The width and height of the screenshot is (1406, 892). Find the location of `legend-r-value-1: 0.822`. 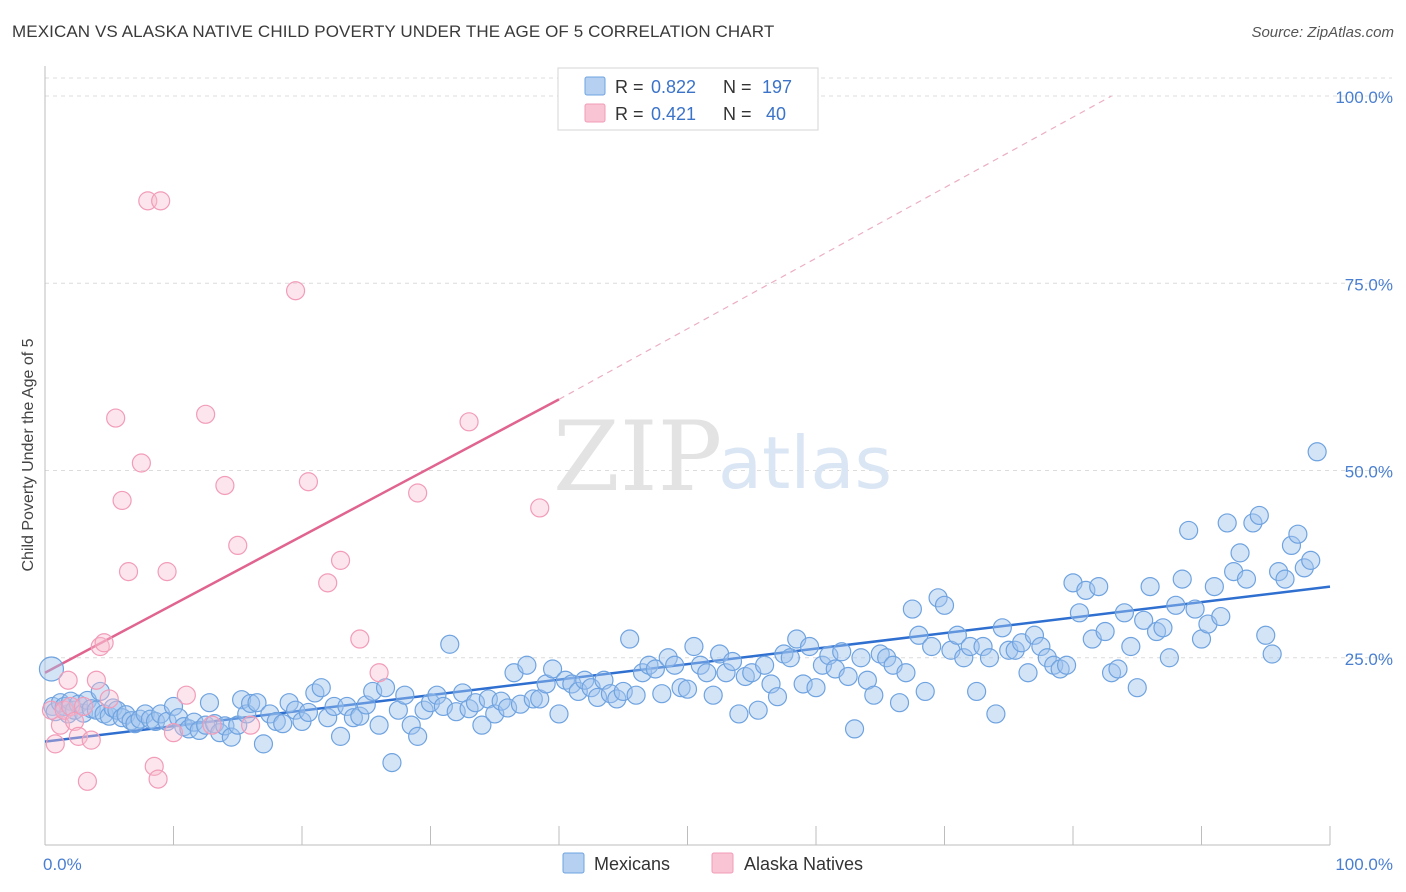

legend-r-value-1: 0.822 is located at coordinates (673, 87).